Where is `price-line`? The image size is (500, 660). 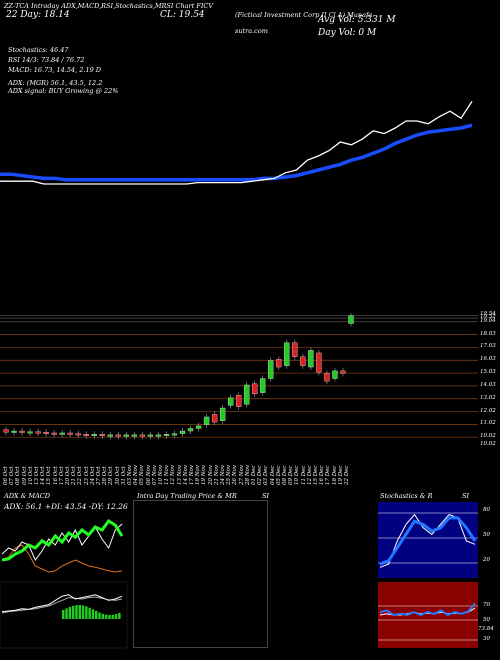 price-line is located at coordinates (236, 143).